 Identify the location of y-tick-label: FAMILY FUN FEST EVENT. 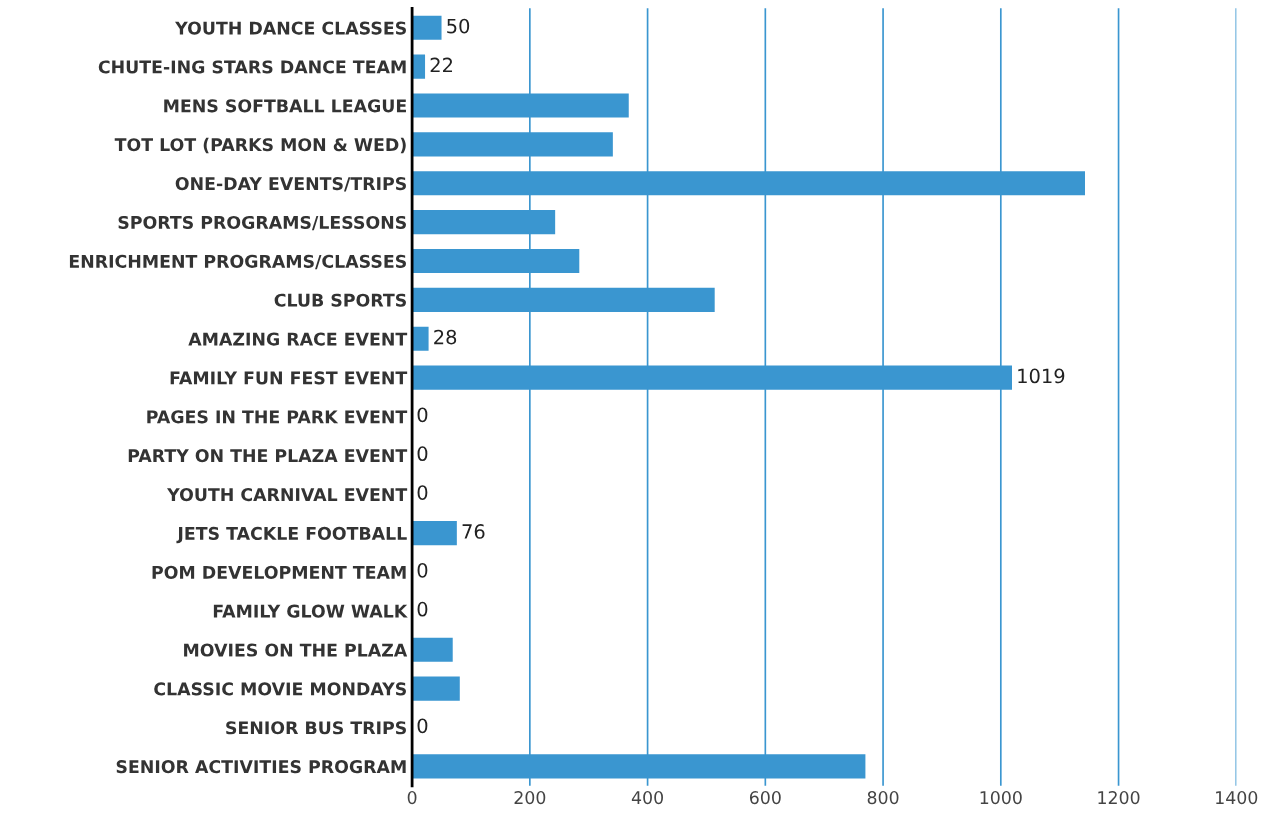
(289, 378).